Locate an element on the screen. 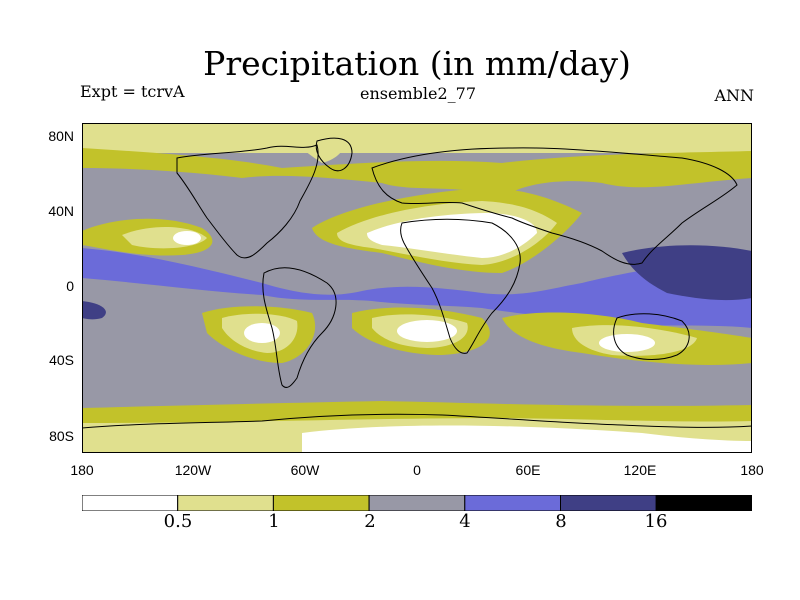 The image size is (800, 600). x-tick-180e: 180 is located at coordinates (752, 470).